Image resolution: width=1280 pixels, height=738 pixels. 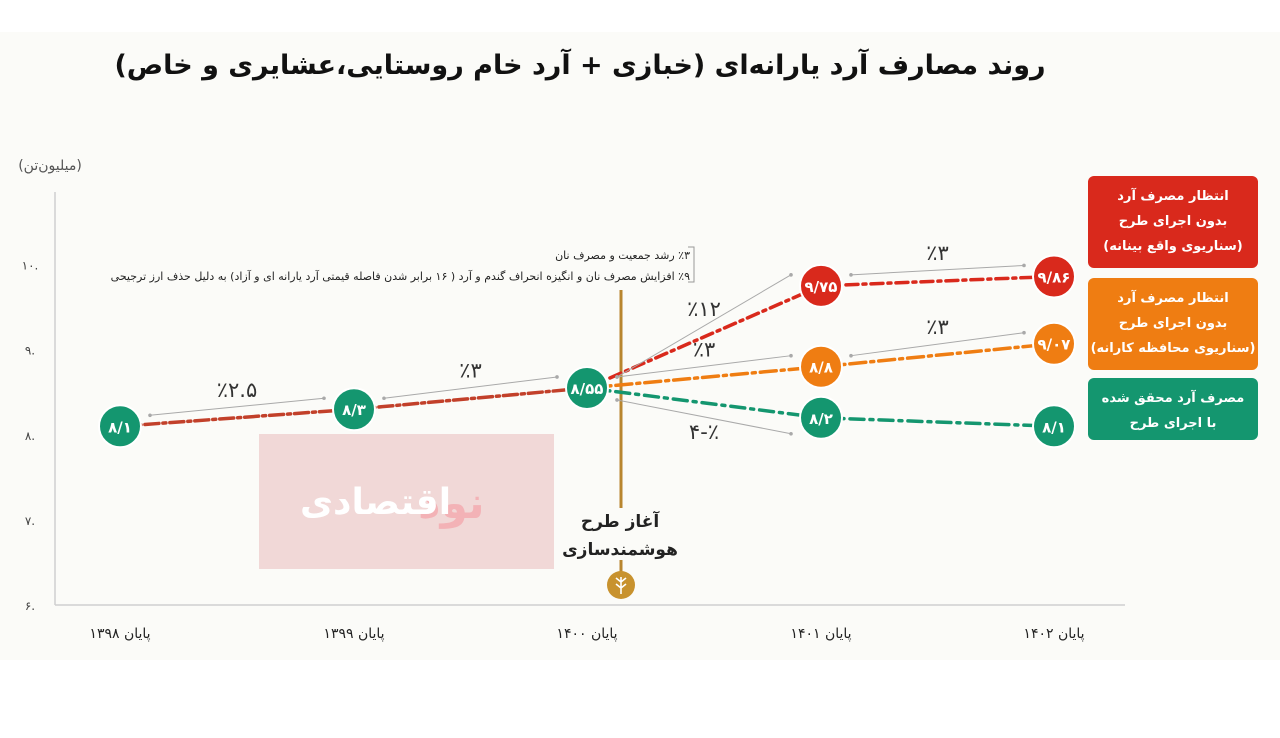 What do you see at coordinates (691, 264) in the screenshot?
I see `notes-bracket` at bounding box center [691, 264].